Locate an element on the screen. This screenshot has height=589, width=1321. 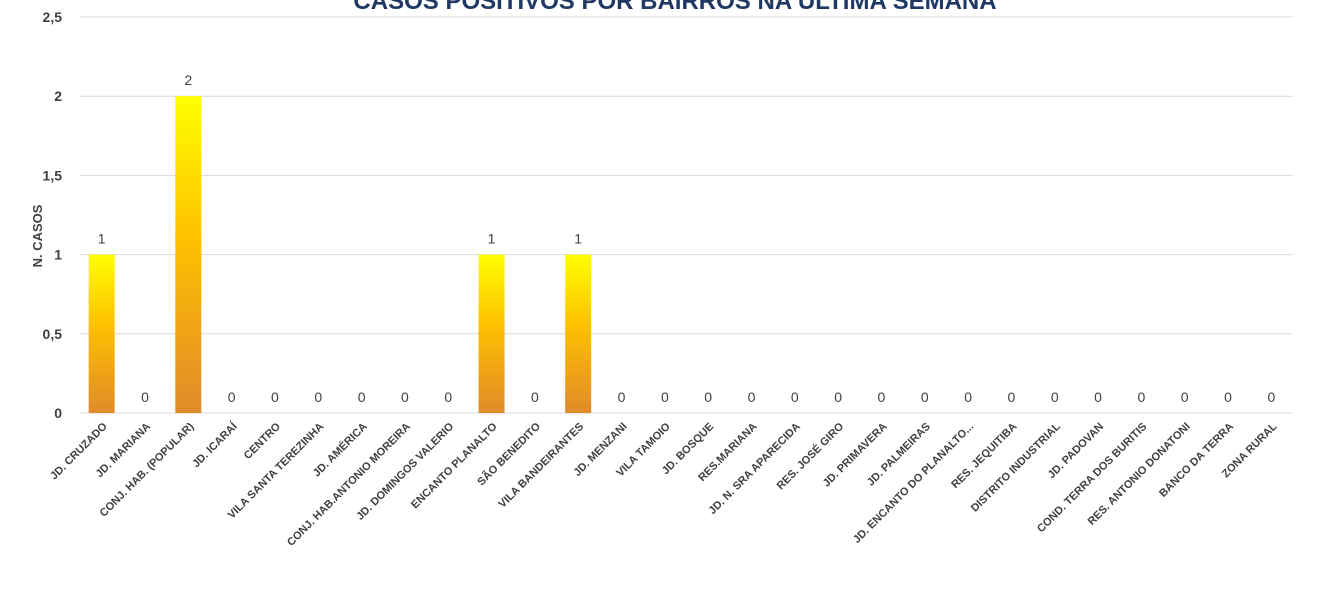
x-tick-label: DISTRITO INDUSTRIAL is located at coordinates (1016, 467).